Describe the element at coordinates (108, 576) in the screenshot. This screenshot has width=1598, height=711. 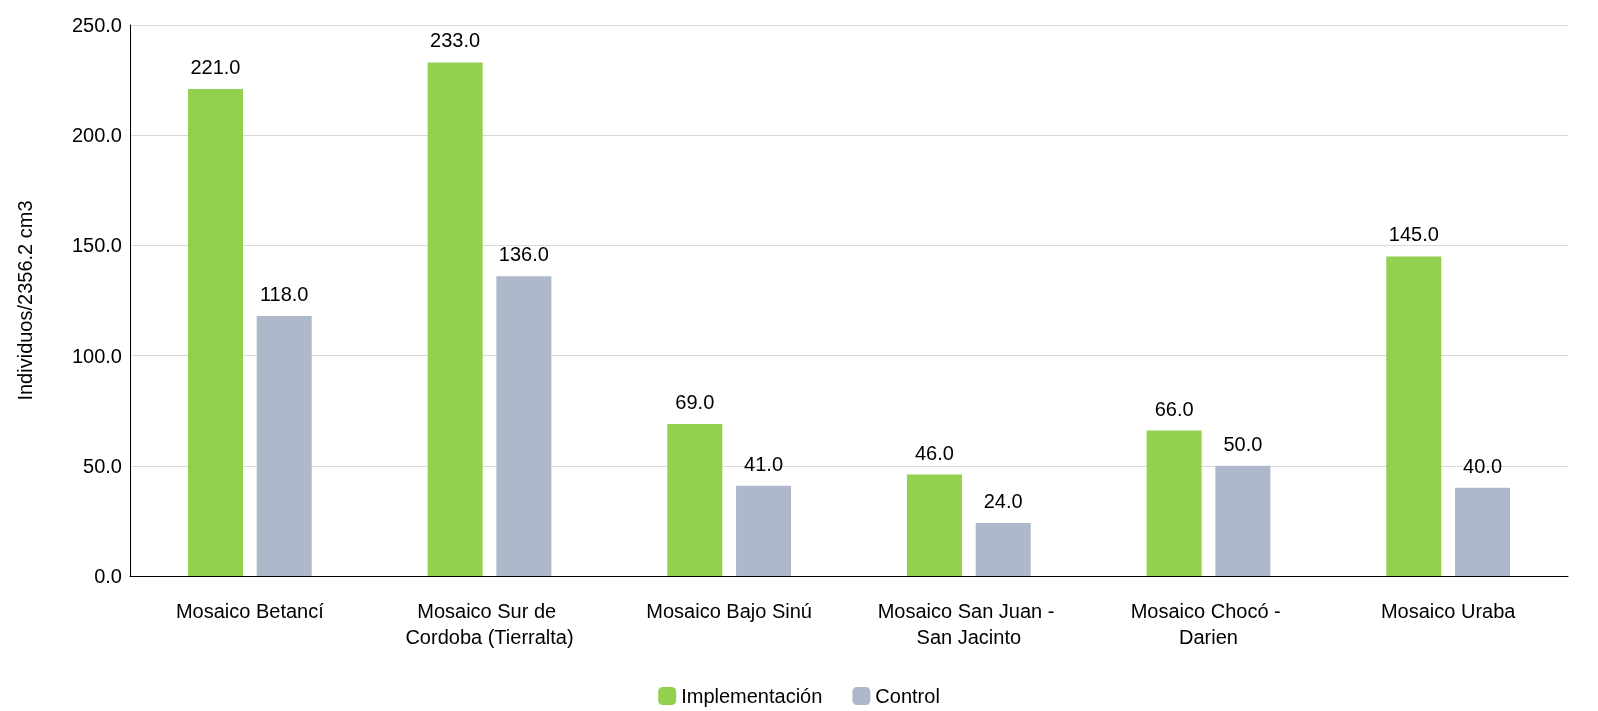
I see `y-tick-label: 0.0` at that location.